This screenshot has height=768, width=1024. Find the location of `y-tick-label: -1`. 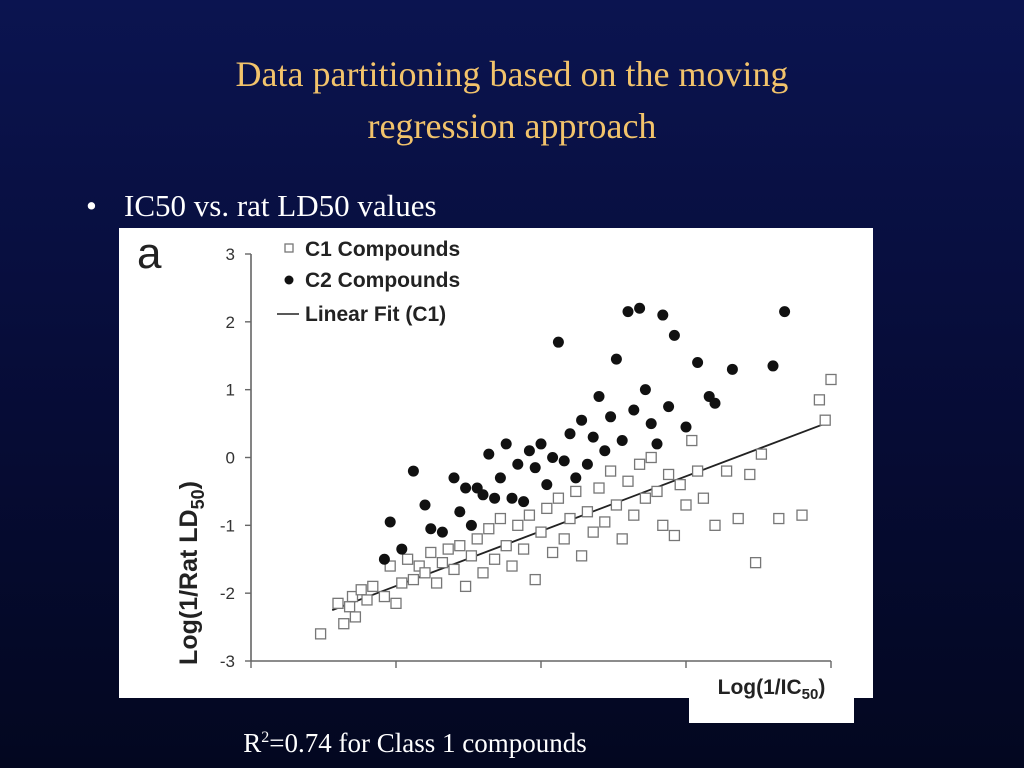

y-tick-label: -1 is located at coordinates (227, 525).